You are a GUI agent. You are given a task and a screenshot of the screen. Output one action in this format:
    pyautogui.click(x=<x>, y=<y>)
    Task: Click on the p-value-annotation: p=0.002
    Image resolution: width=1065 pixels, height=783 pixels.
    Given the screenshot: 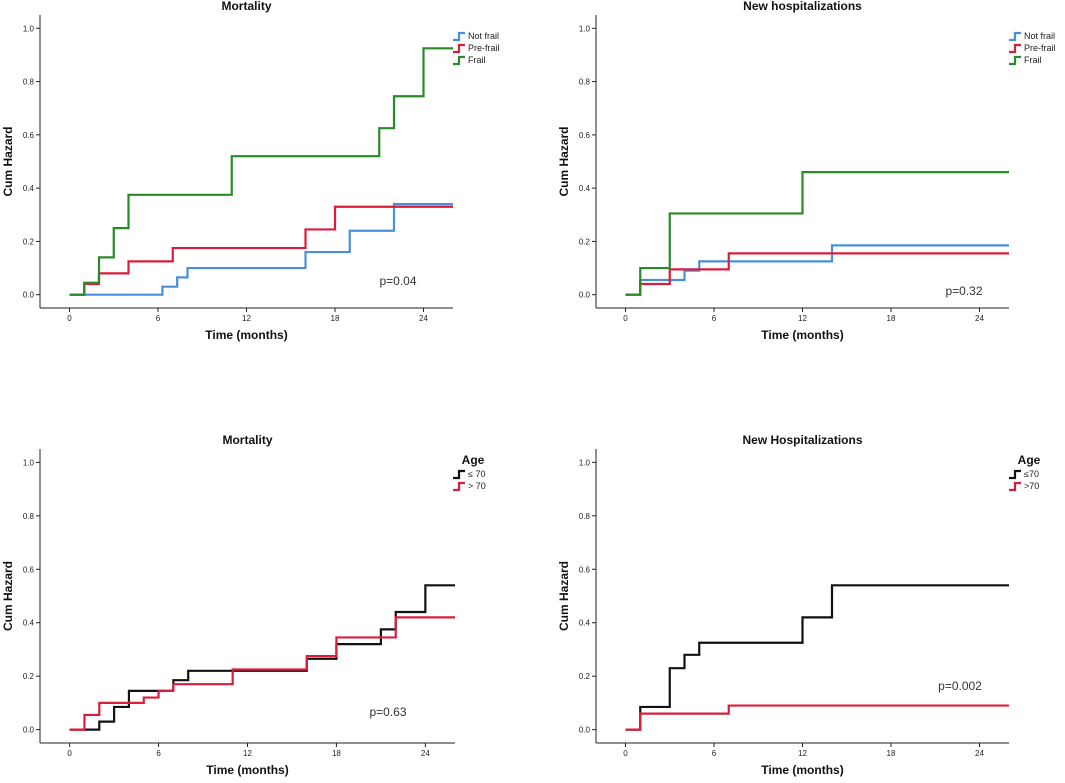 What is the action you would take?
    pyautogui.click(x=960, y=686)
    